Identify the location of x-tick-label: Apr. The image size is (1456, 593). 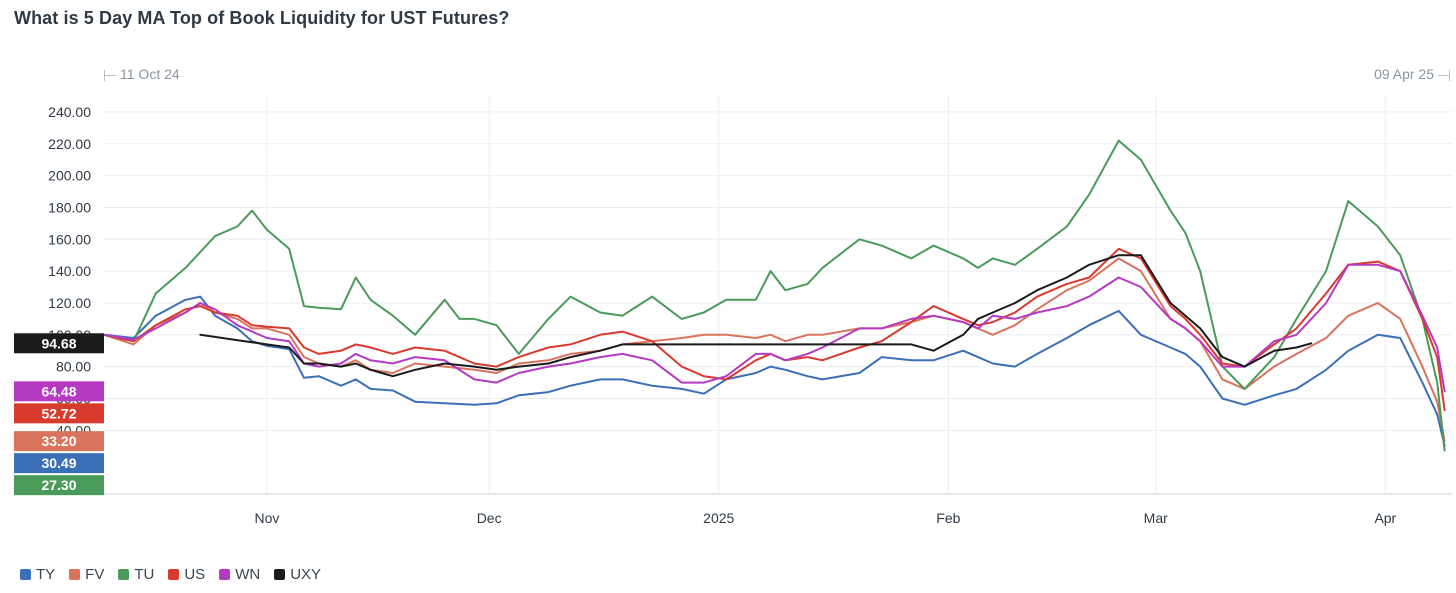
(1385, 518).